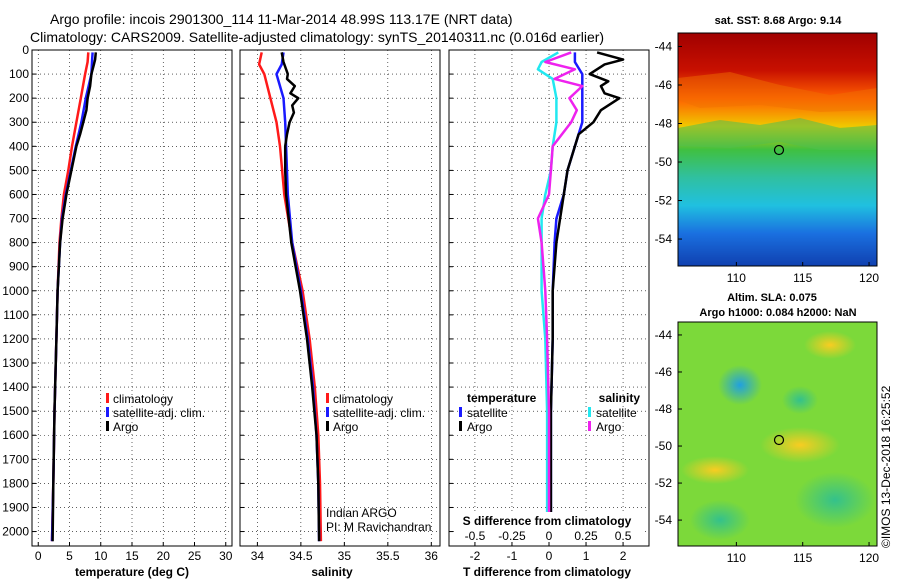 The height and width of the screenshot is (580, 900). What do you see at coordinates (19, 219) in the screenshot?
I see `depth-tick-label: 700` at bounding box center [19, 219].